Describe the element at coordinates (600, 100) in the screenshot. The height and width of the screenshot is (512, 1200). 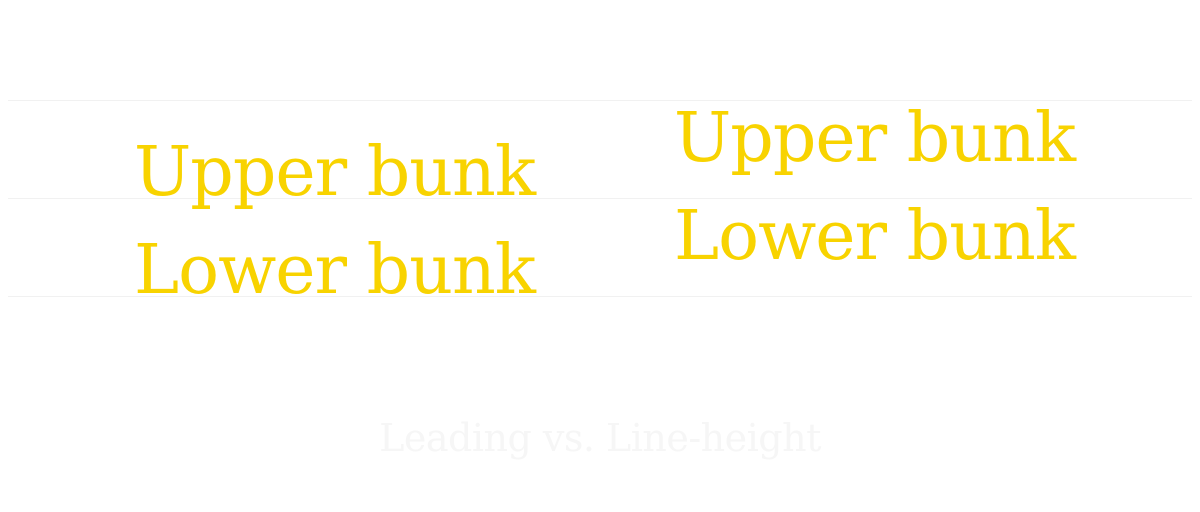
I see `guide-line-top` at that location.